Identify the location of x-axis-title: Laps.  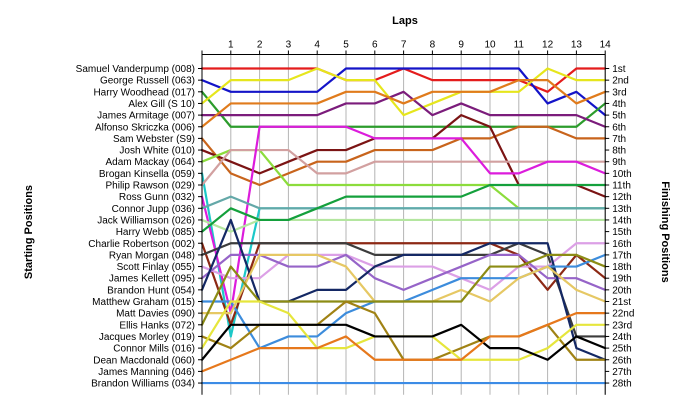
(405, 21).